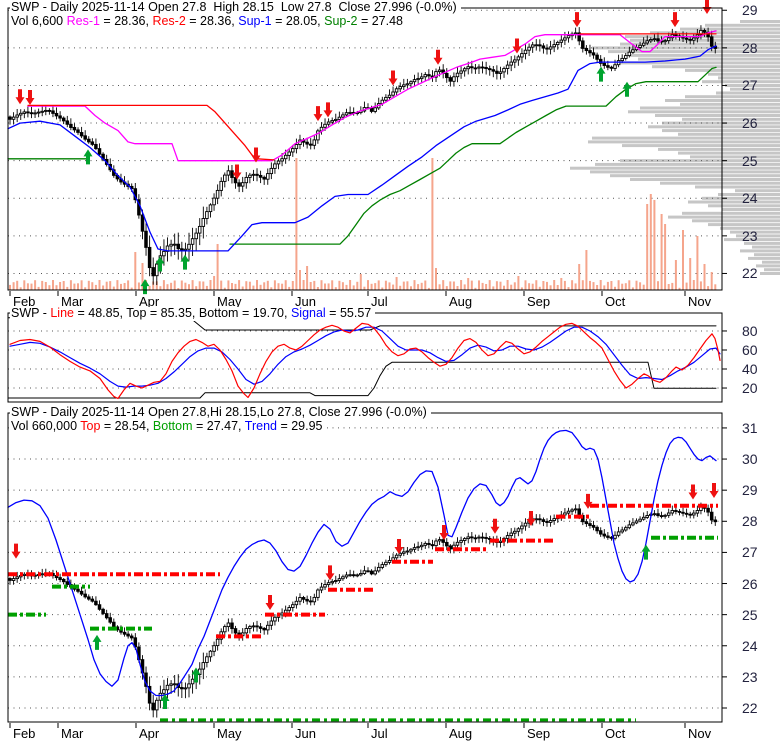  I want to click on osc-line-label: Line, so click(62, 313).